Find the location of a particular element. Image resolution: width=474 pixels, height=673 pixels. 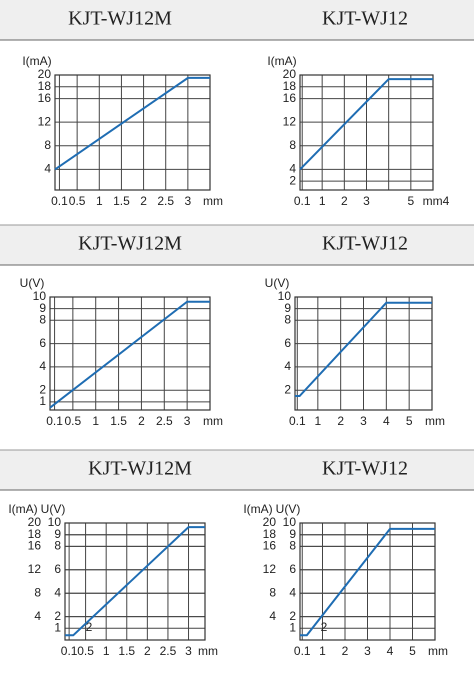

x-tick-label: 4 is located at coordinates (390, 651).